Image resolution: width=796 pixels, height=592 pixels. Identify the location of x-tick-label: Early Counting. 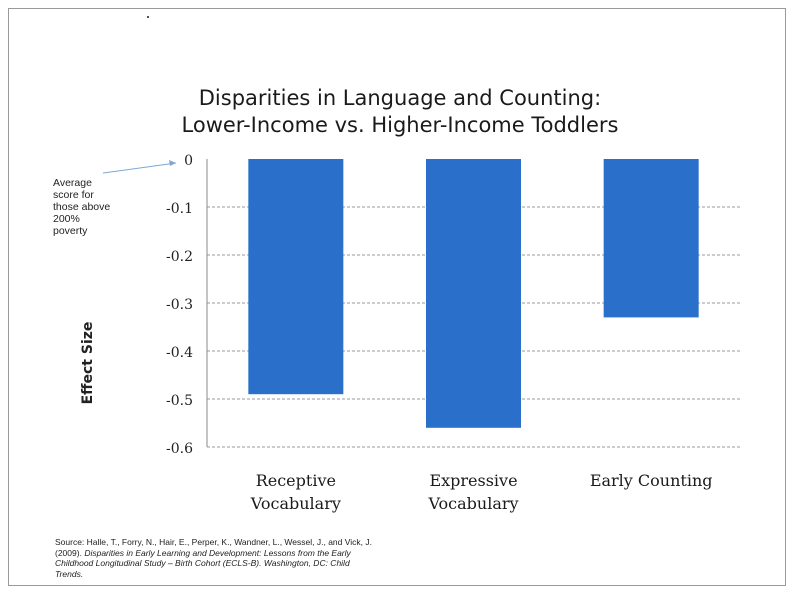
(651, 480).